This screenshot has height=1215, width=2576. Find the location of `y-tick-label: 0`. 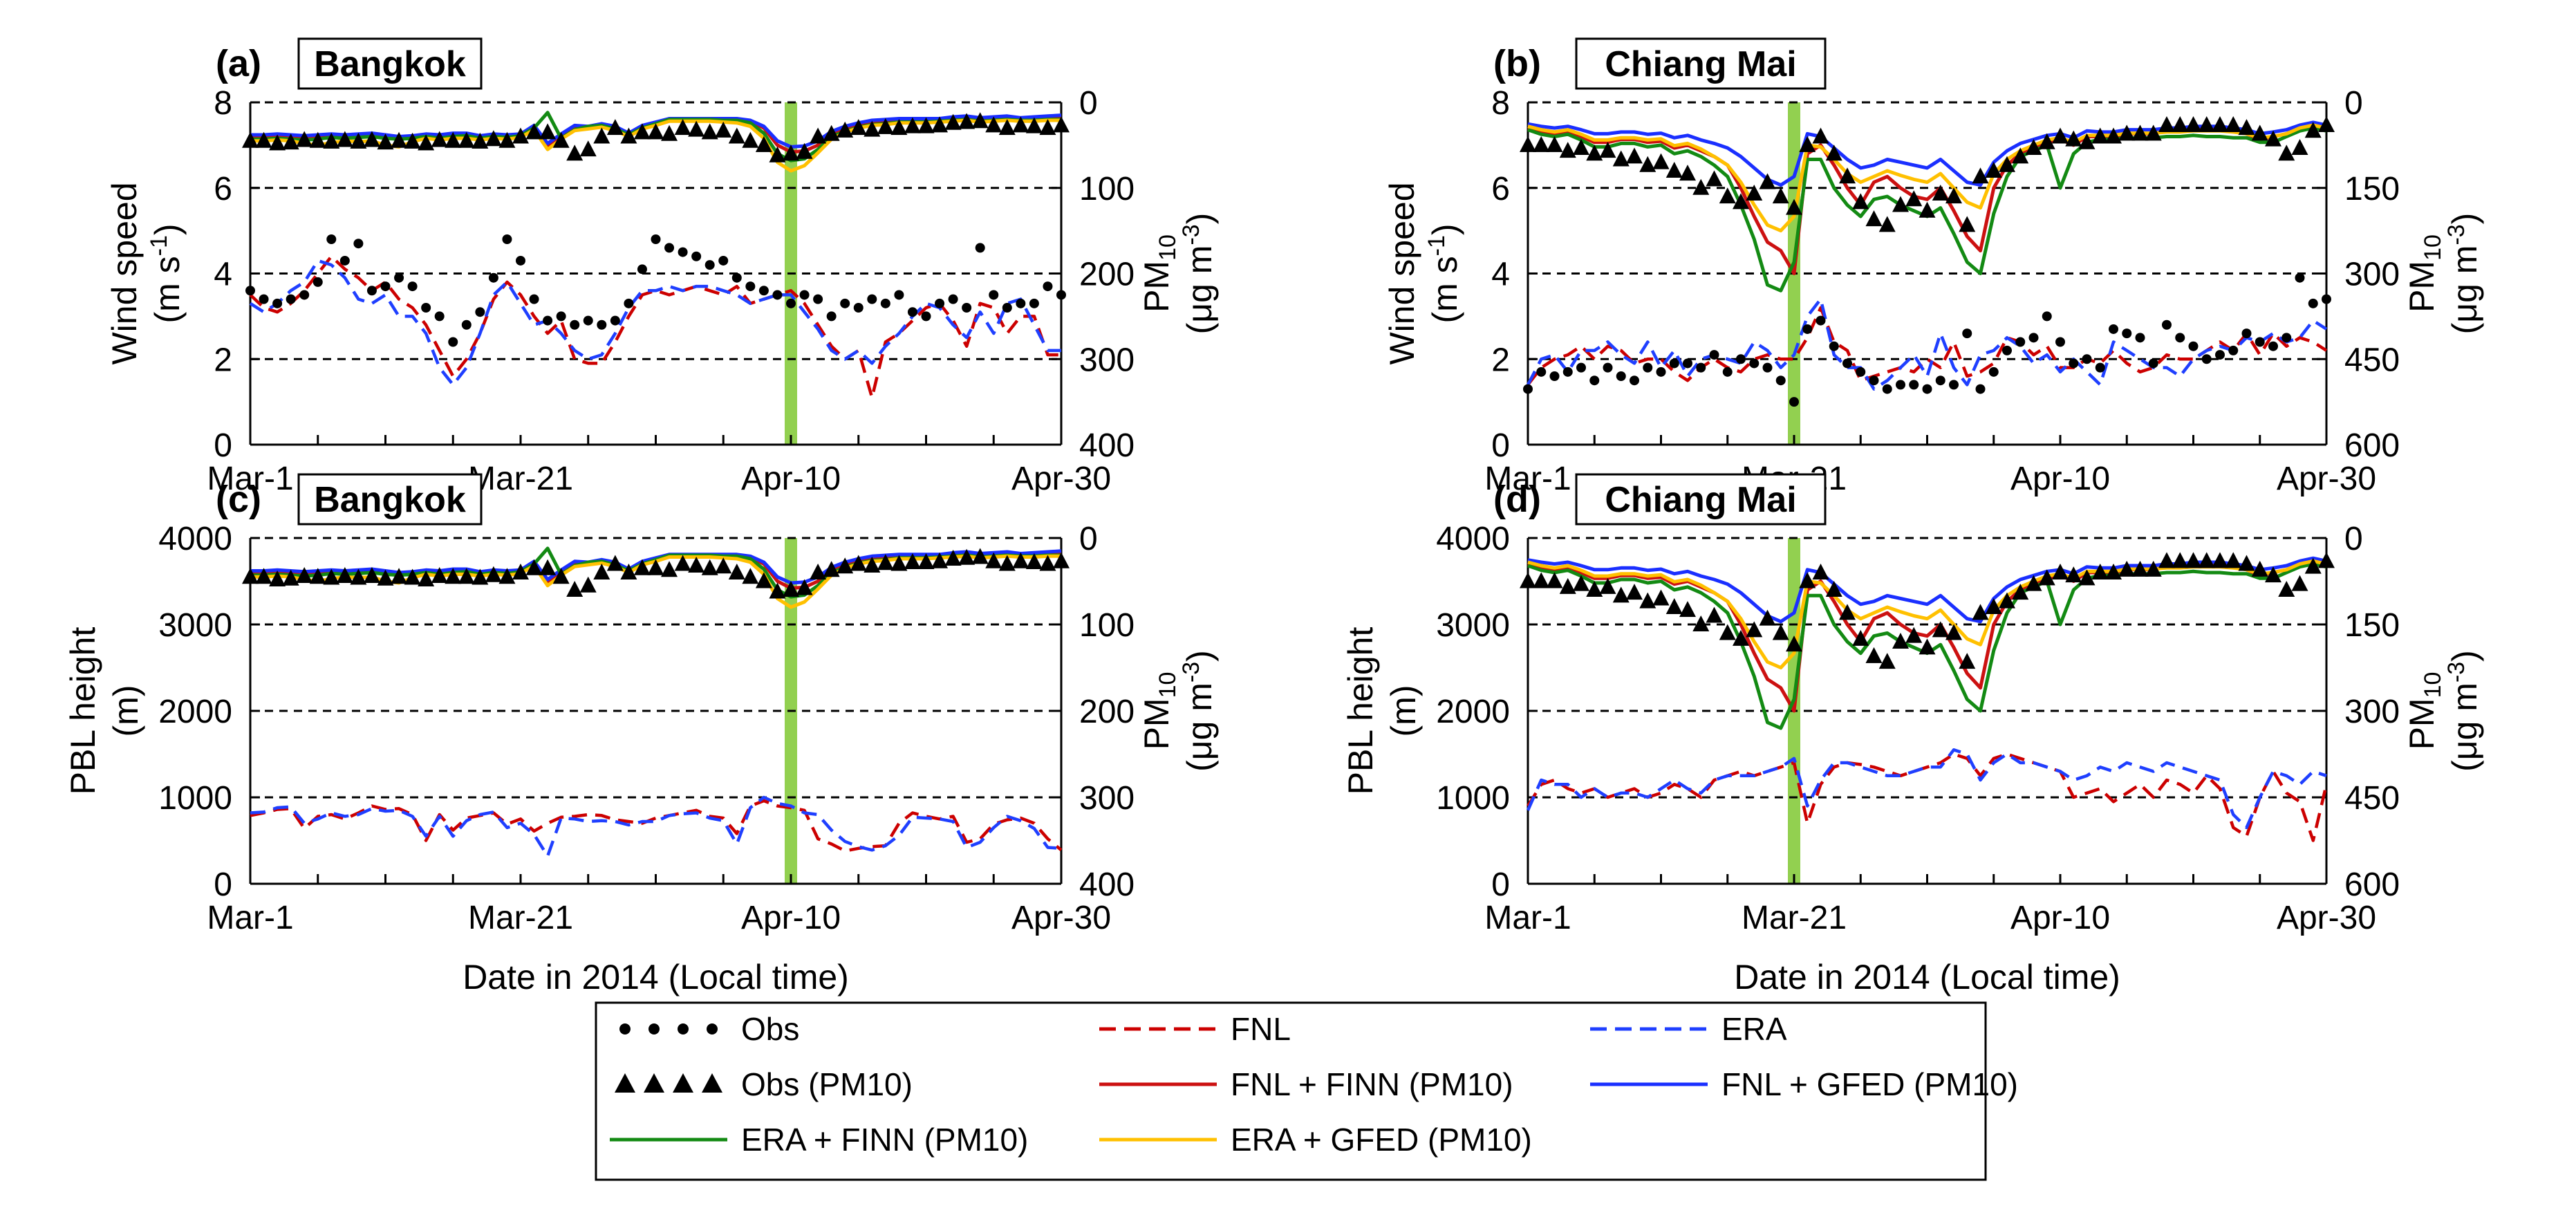

y-tick-label: 0 is located at coordinates (1500, 445).